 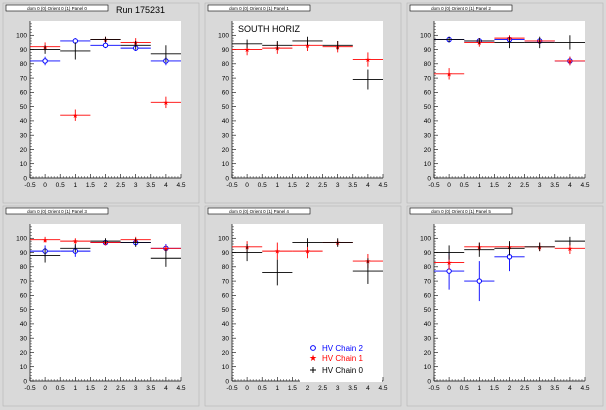 I want to click on panel-title: dom 0 (0) Orient 0 (1) Panel 4, so click(x=259, y=211).